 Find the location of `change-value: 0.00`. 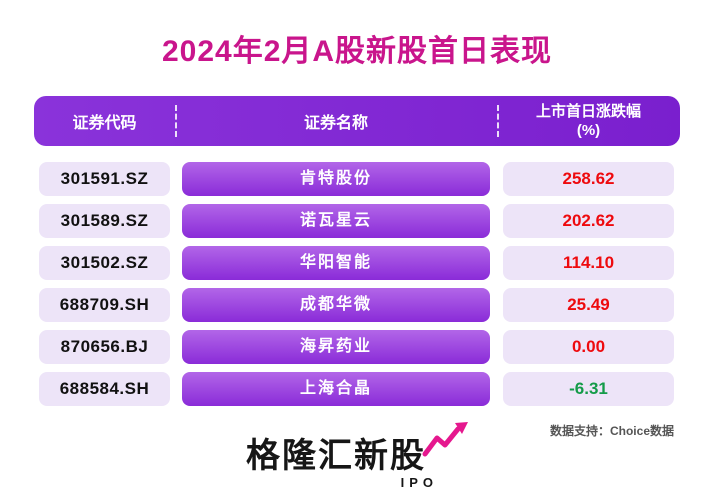

change-value: 0.00 is located at coordinates (588, 347).